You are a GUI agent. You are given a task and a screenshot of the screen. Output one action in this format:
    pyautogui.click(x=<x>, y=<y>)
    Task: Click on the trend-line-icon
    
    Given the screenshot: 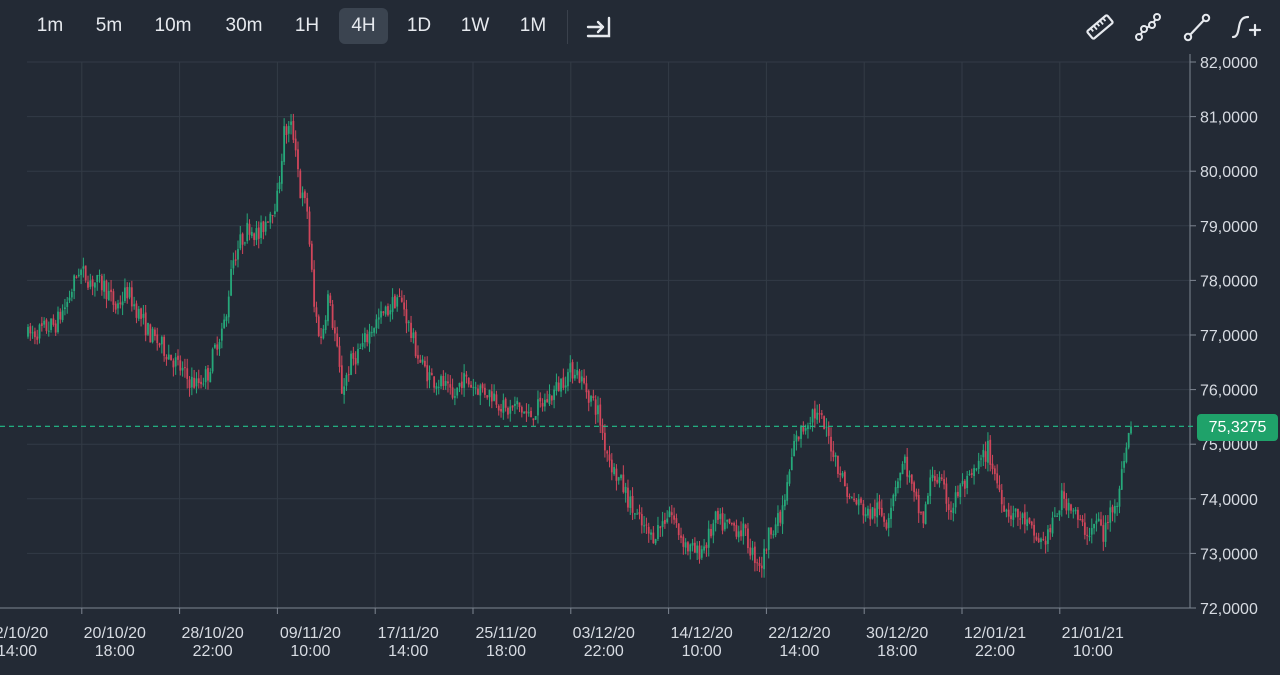 What is the action you would take?
    pyautogui.click(x=1197, y=27)
    